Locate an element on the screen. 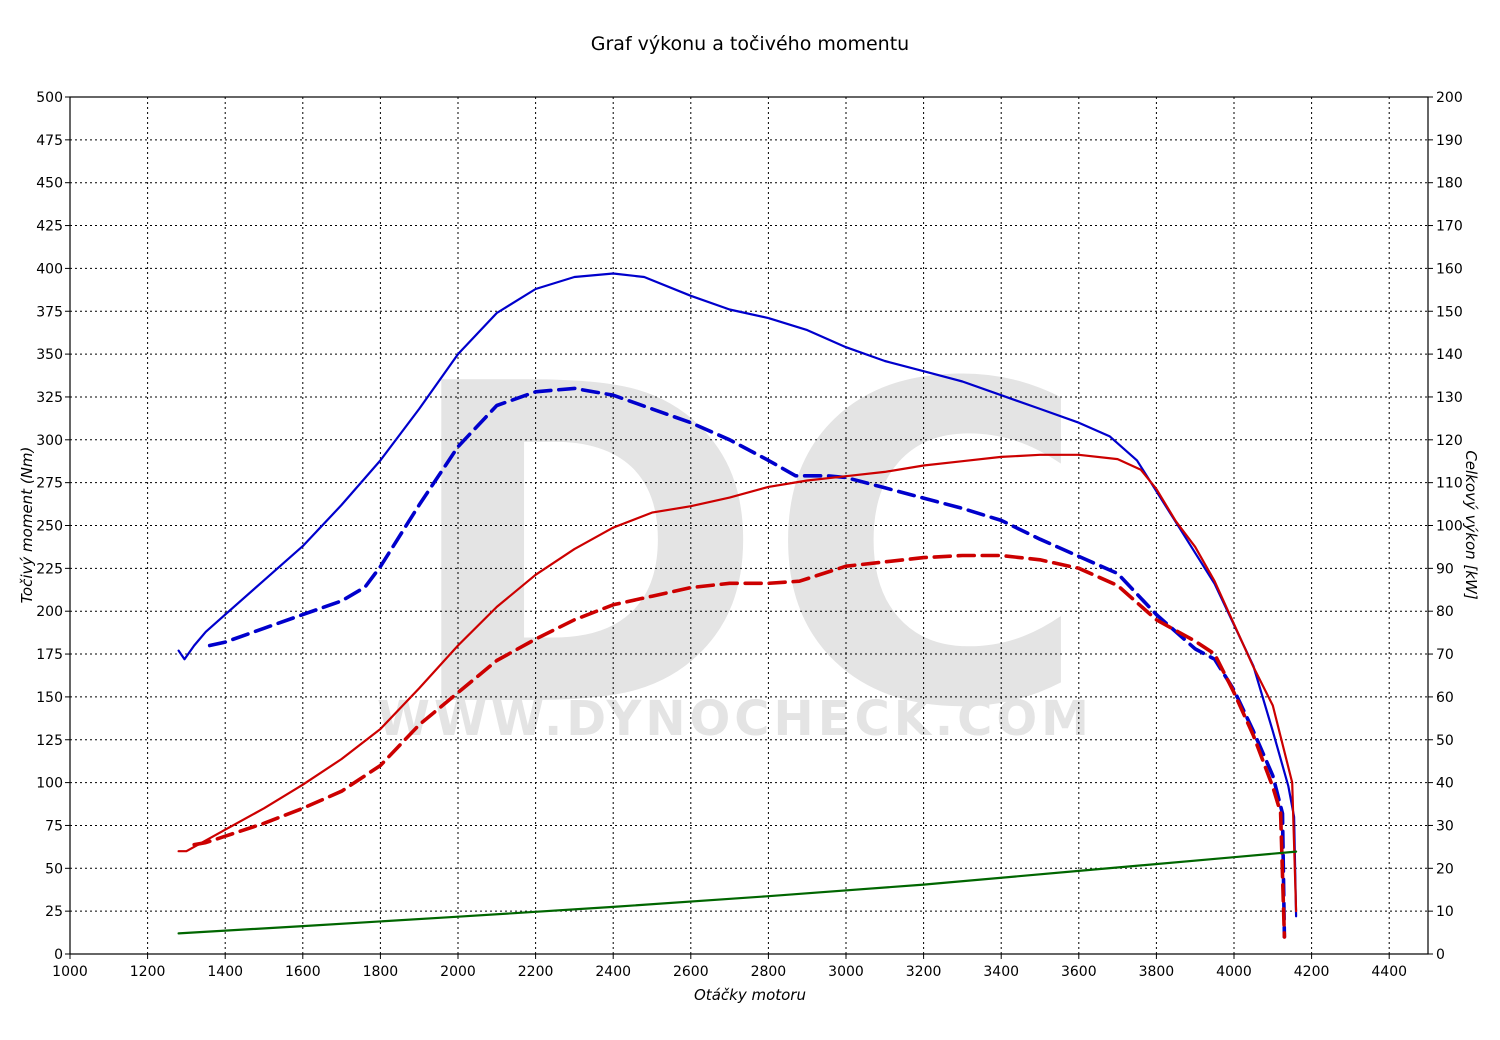 The width and height of the screenshot is (1500, 1040). x-tick-label: 1800 is located at coordinates (381, 972).